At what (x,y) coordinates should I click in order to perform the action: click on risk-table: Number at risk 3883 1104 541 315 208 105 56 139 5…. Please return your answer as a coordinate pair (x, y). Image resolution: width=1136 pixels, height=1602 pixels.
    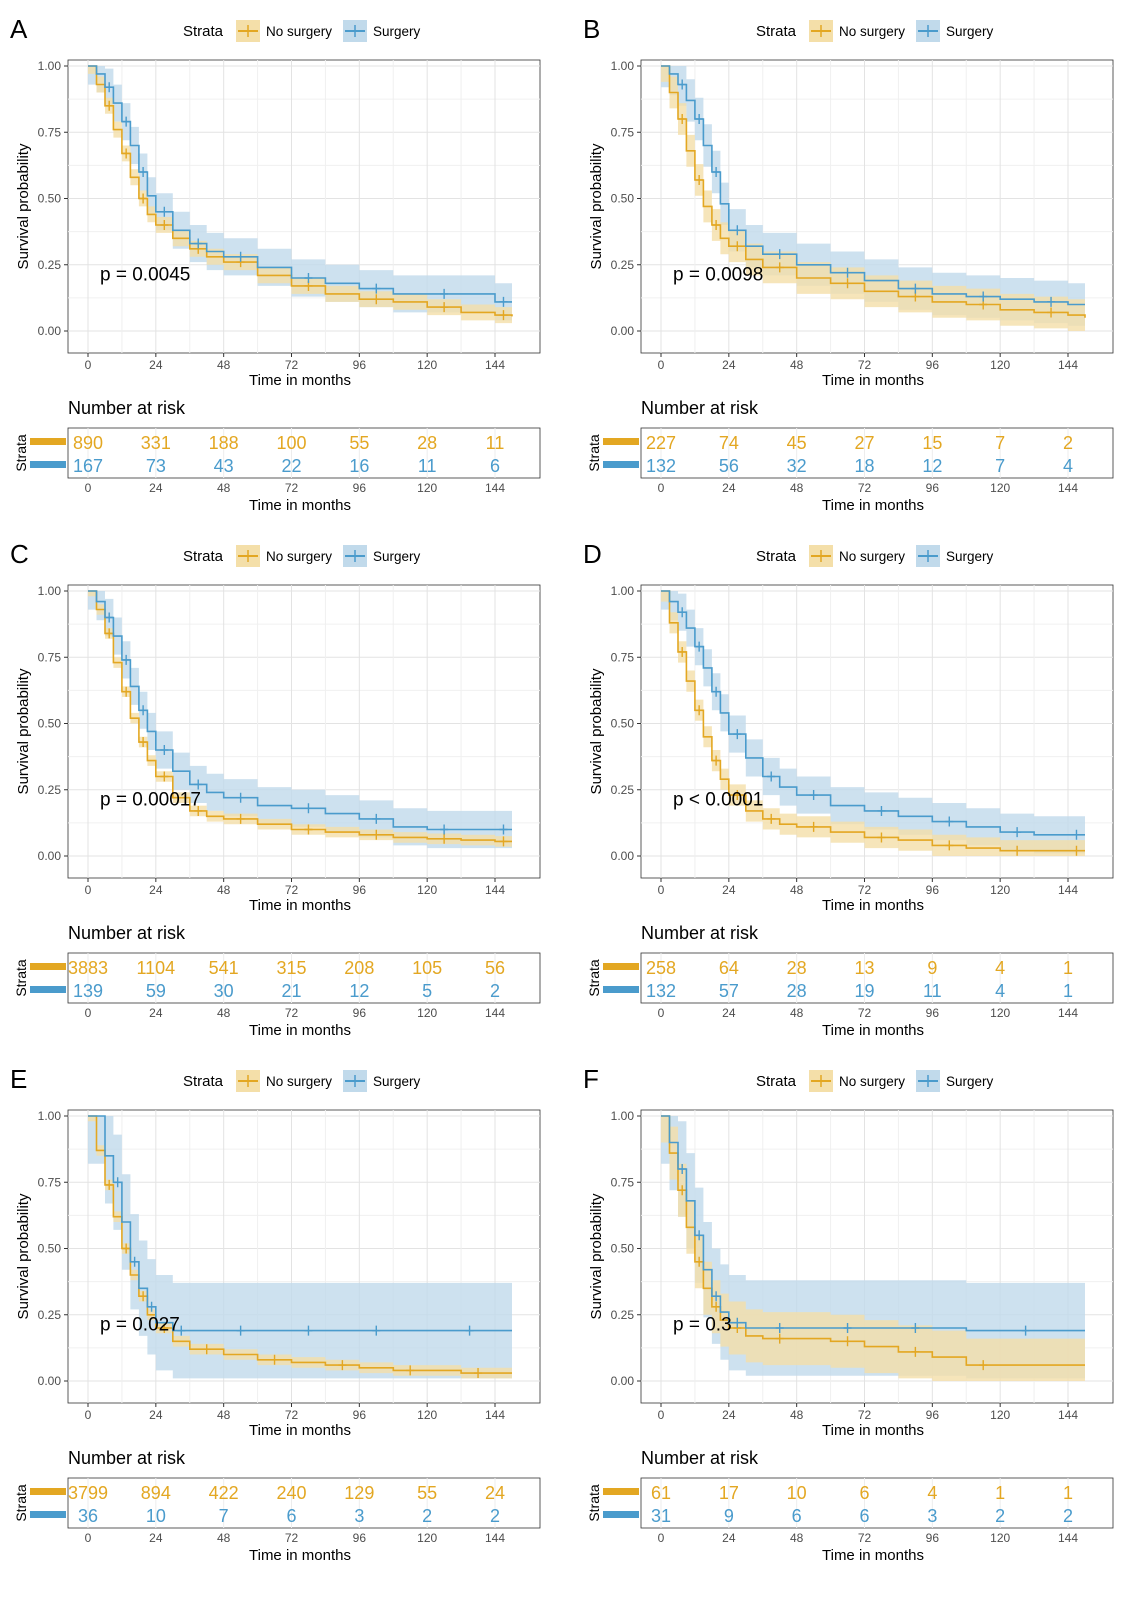
    Looking at the image, I should click on (277, 981).